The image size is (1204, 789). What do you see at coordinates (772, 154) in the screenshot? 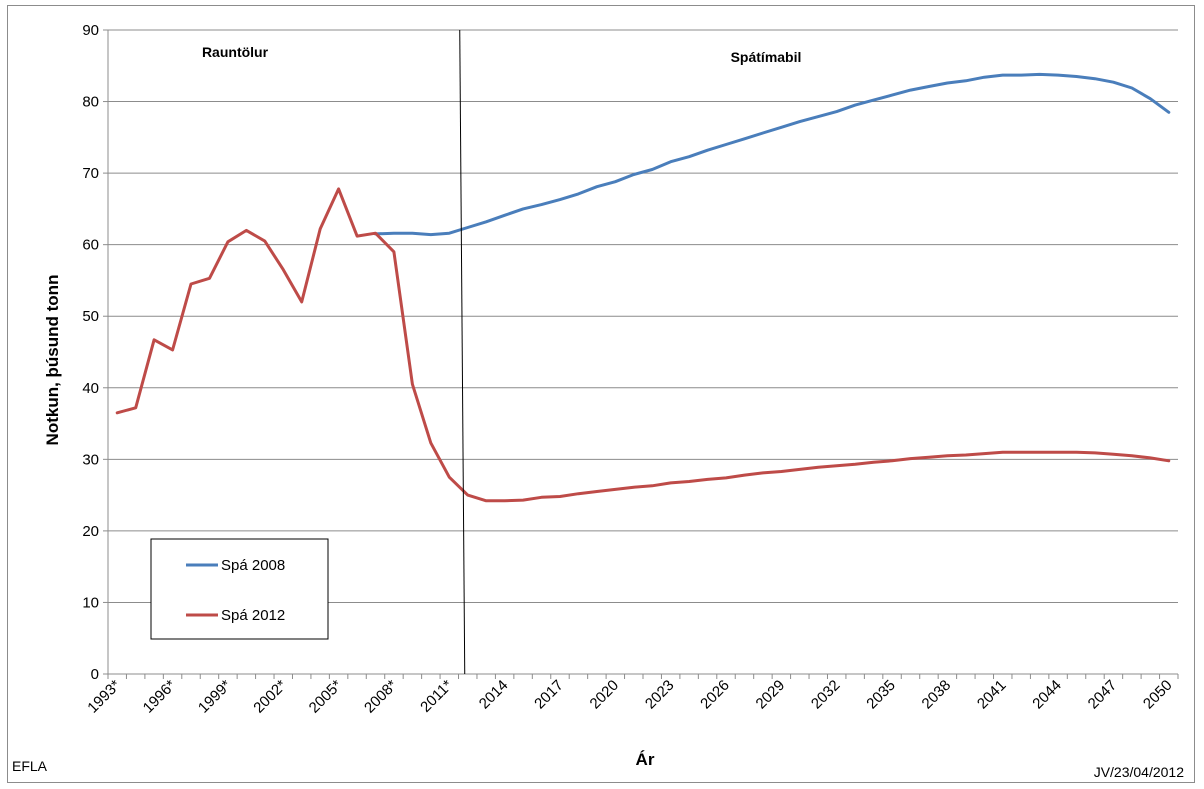
I see `series-line-sp-2008` at bounding box center [772, 154].